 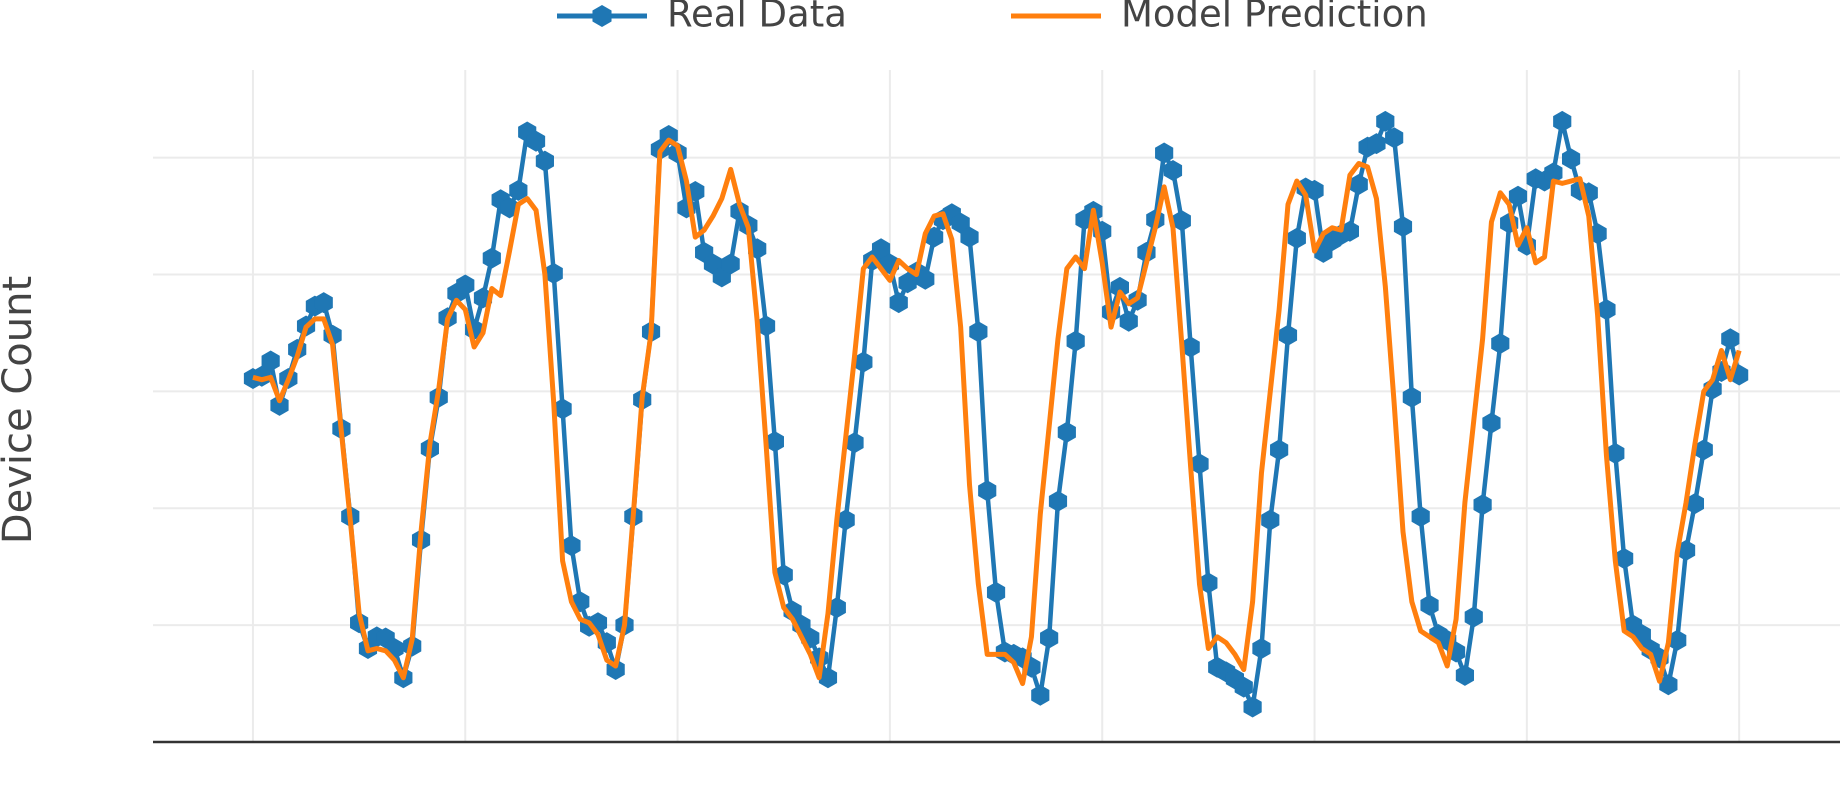 I want to click on legend-label: Model Prediction, so click(x=1274, y=18).